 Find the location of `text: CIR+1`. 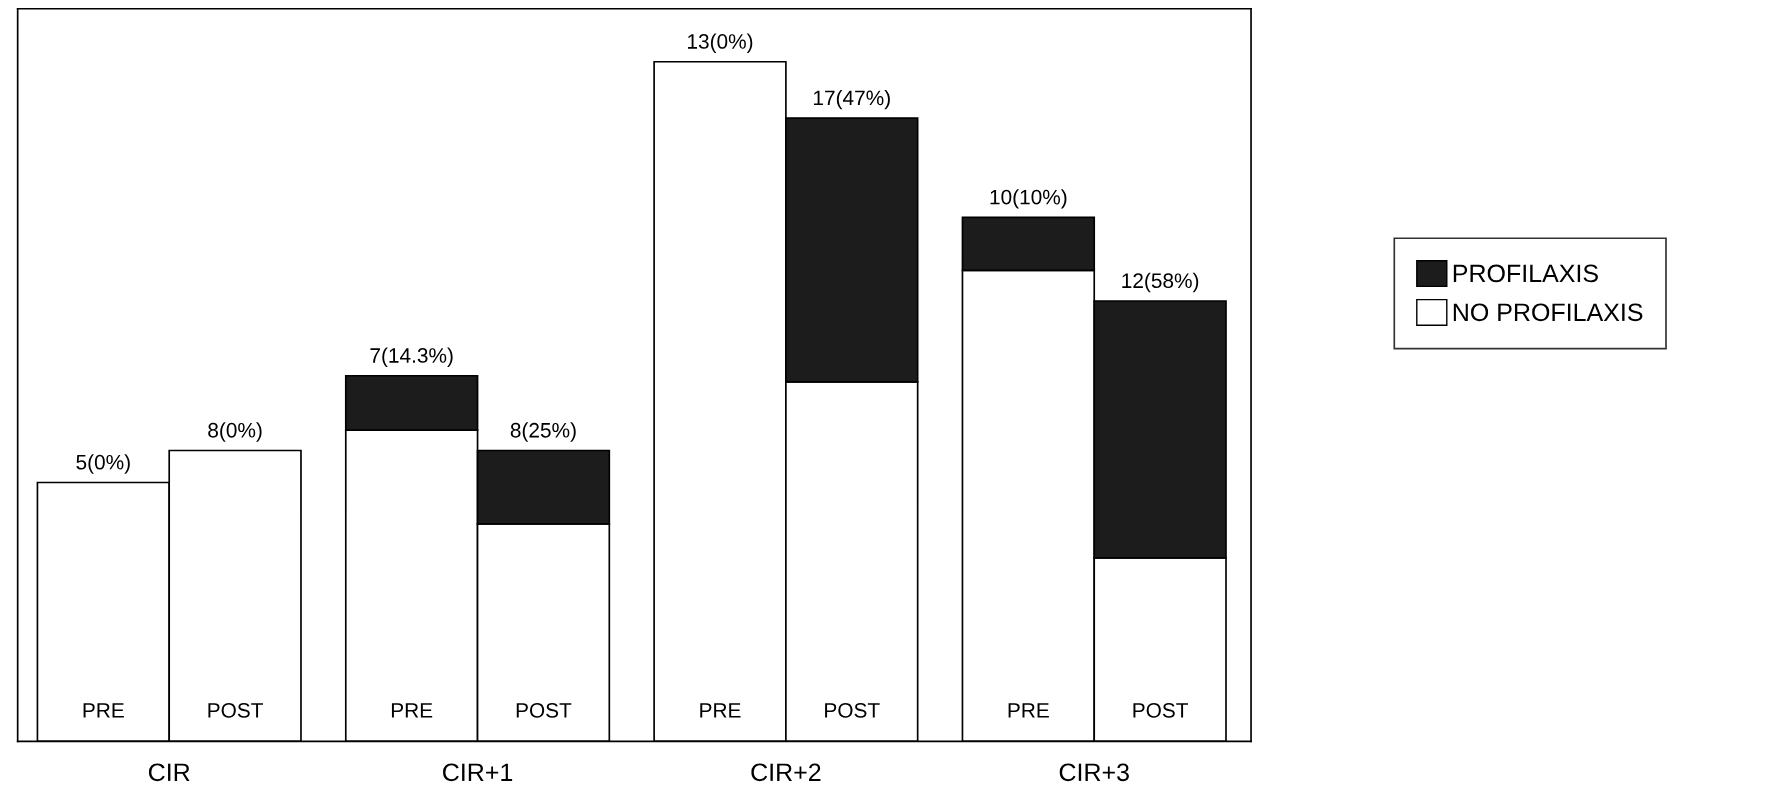

text: CIR+1 is located at coordinates (478, 772).